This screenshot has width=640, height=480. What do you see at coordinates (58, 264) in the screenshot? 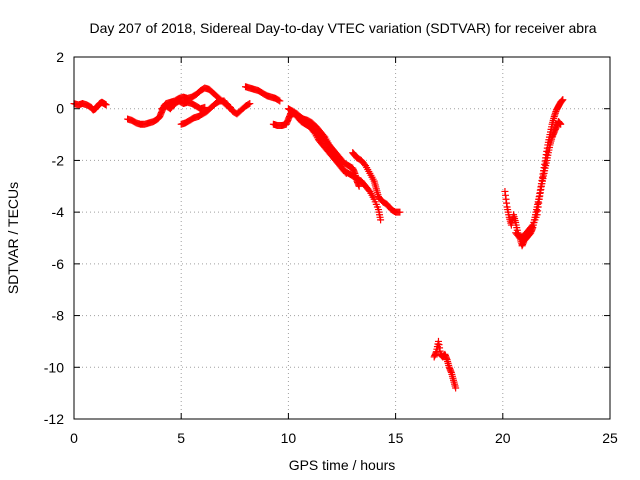
I see `y-tick-label: -6` at bounding box center [58, 264].